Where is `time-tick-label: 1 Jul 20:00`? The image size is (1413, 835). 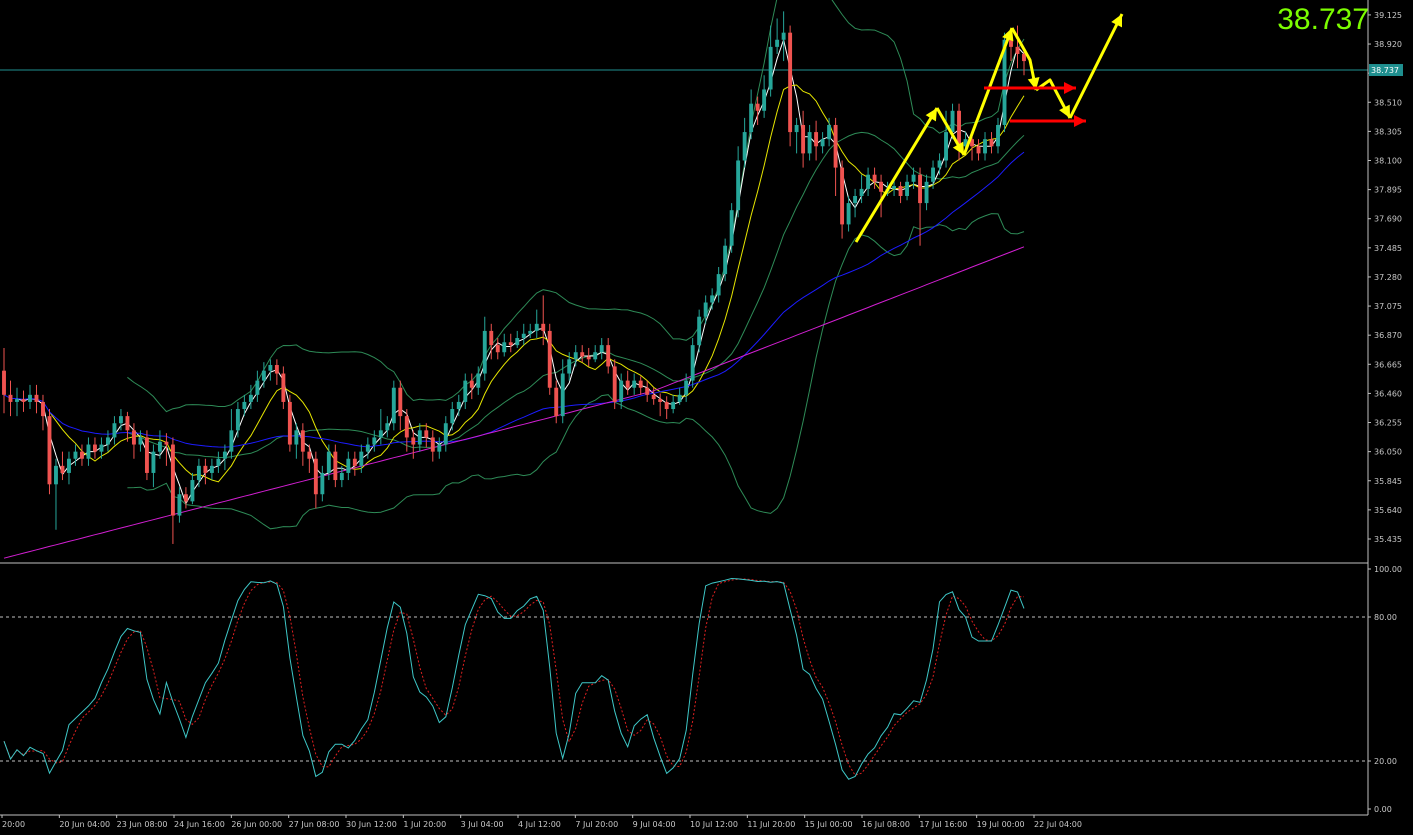 time-tick-label: 1 Jul 20:00 is located at coordinates (424, 824).